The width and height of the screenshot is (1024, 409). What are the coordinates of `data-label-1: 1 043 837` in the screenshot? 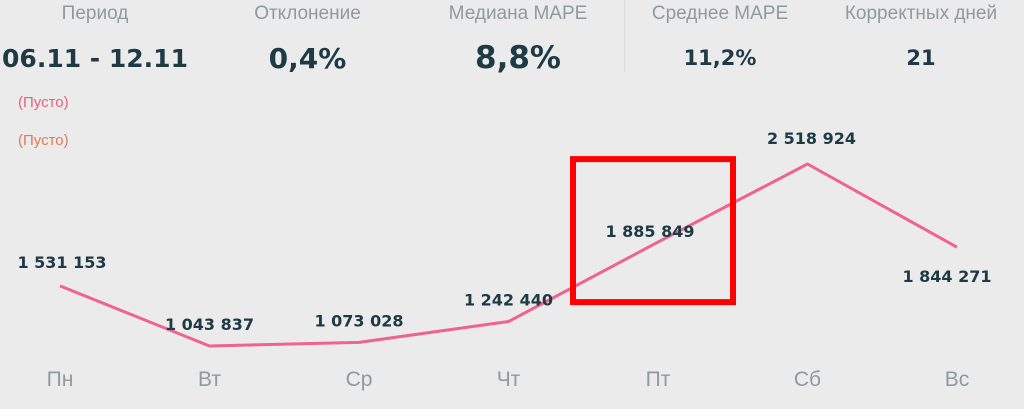 It's located at (209, 324).